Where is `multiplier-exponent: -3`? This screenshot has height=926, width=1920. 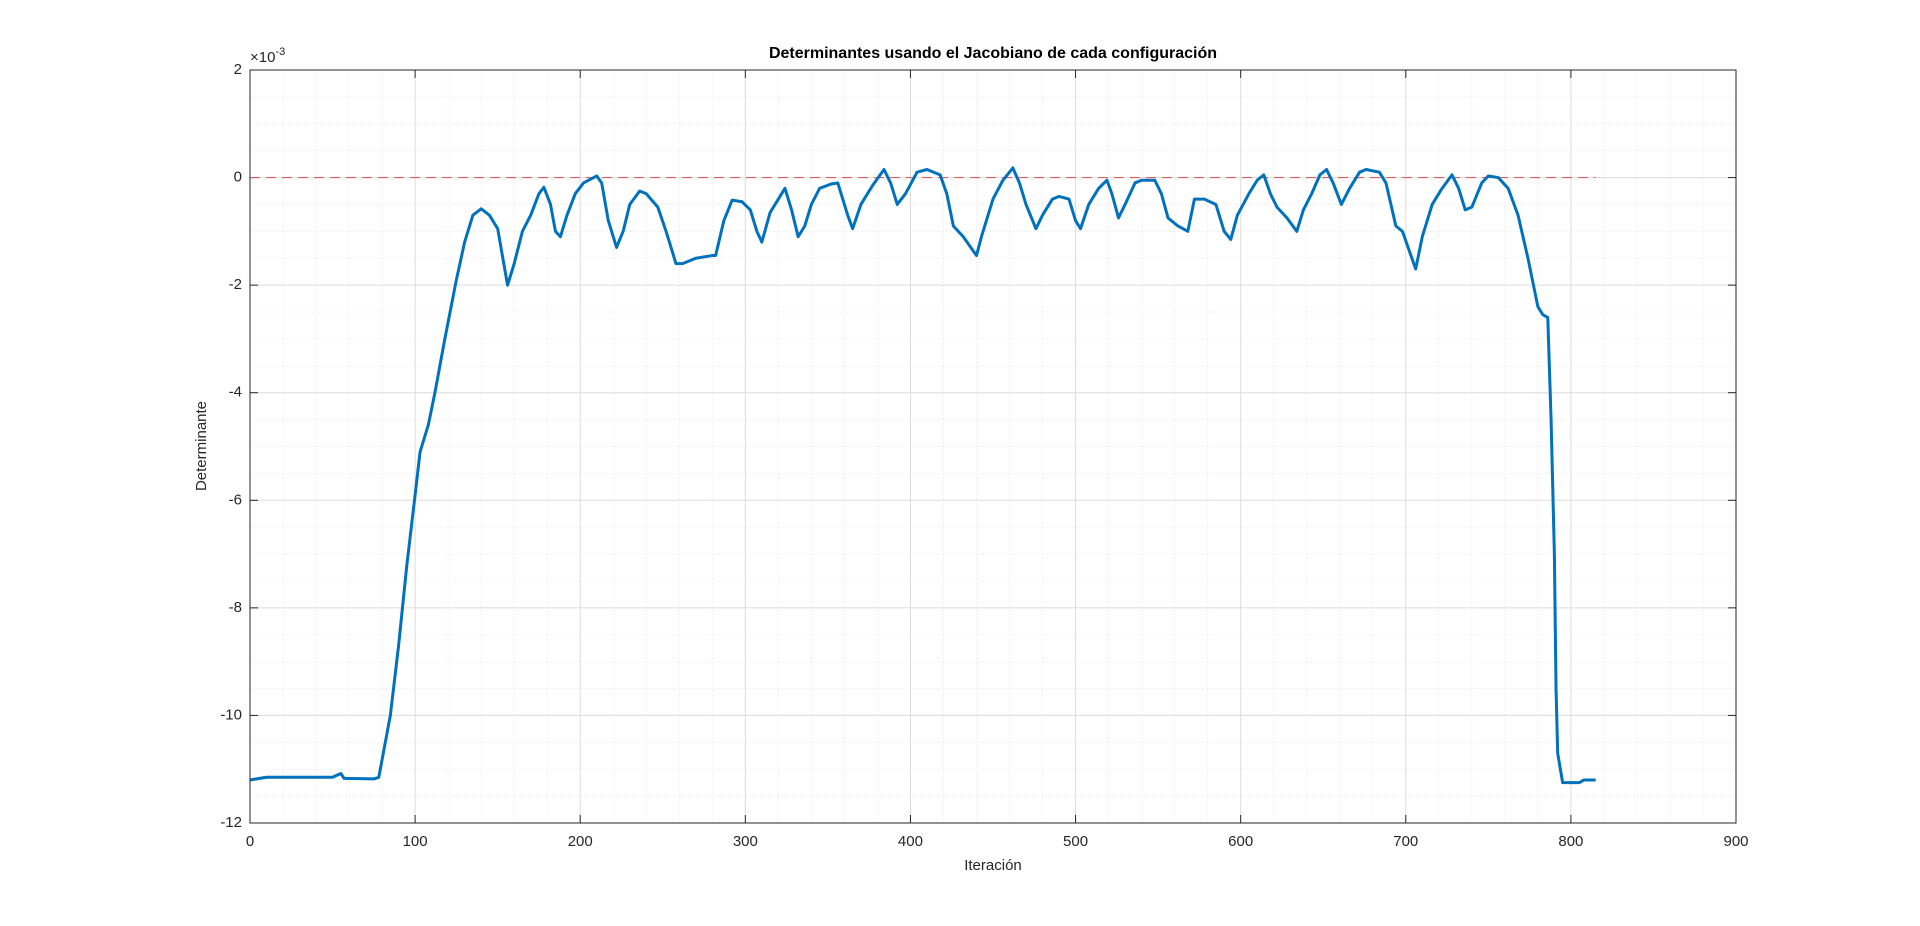
multiplier-exponent: -3 is located at coordinates (280, 52).